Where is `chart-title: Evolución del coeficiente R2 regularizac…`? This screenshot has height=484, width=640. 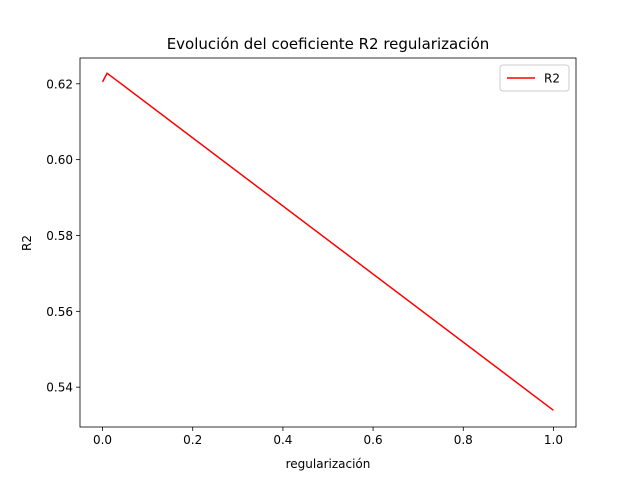
chart-title: Evolución del coeficiente R2 regularizac… is located at coordinates (328, 44).